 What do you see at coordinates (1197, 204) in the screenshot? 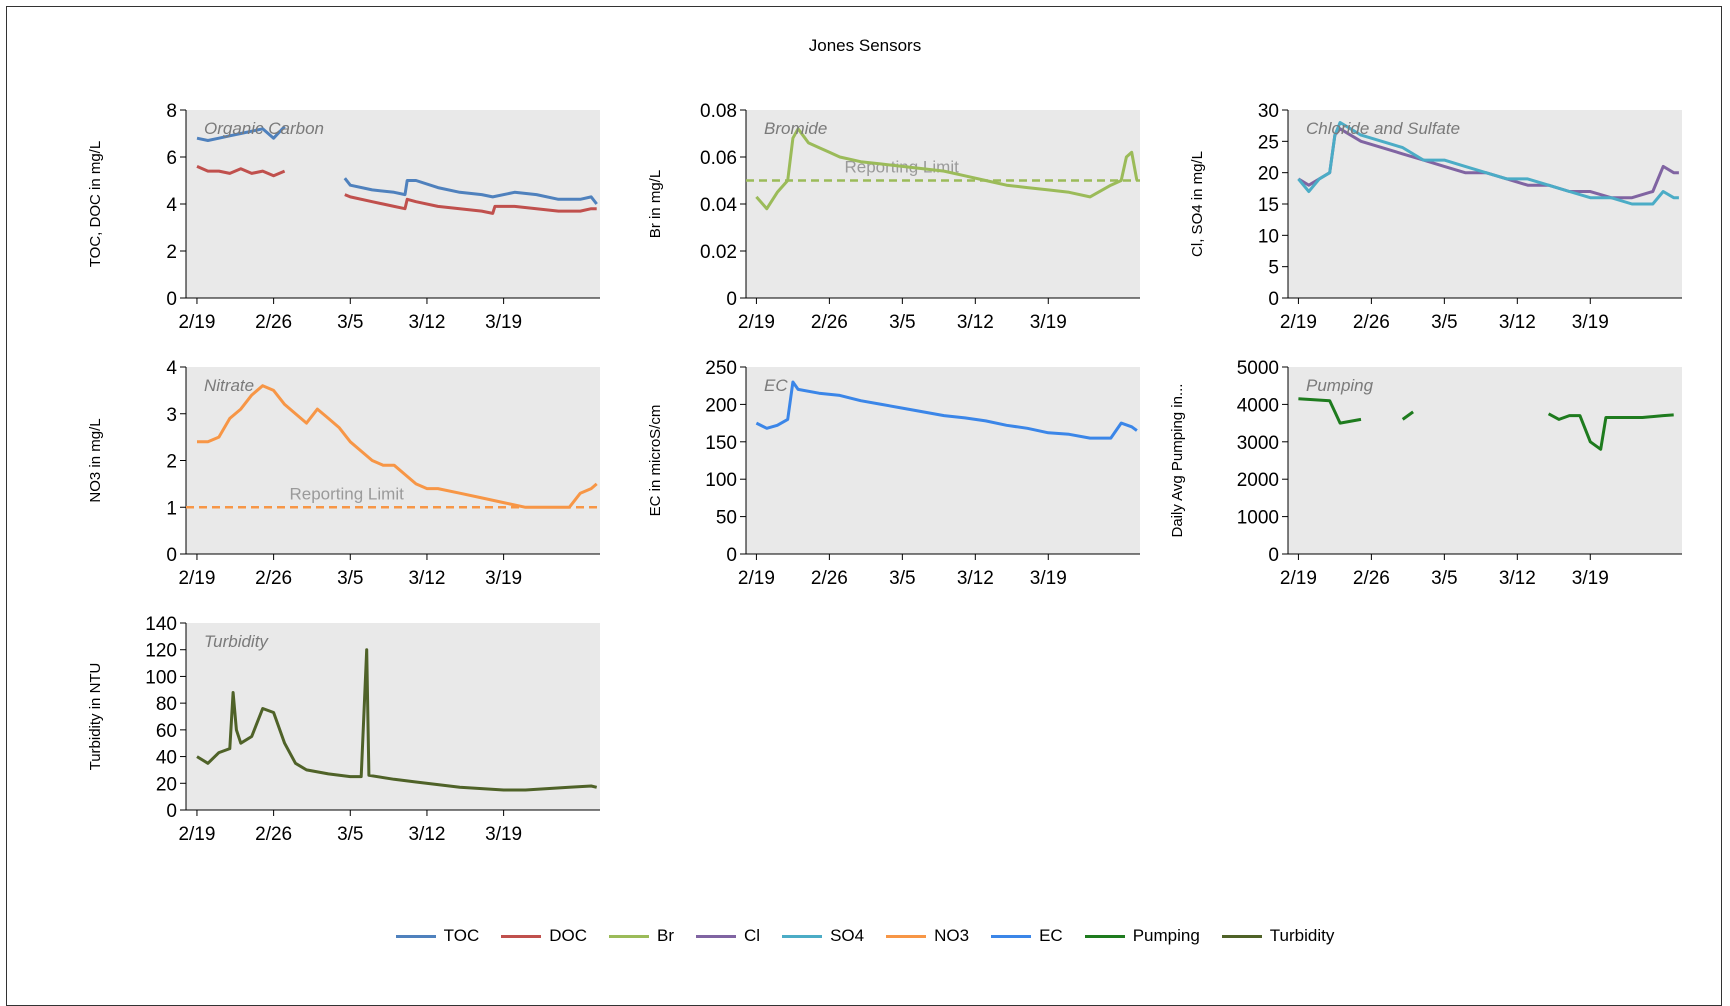
I see `y-axis-label: Cl, SO4 in mg/L` at bounding box center [1197, 204].